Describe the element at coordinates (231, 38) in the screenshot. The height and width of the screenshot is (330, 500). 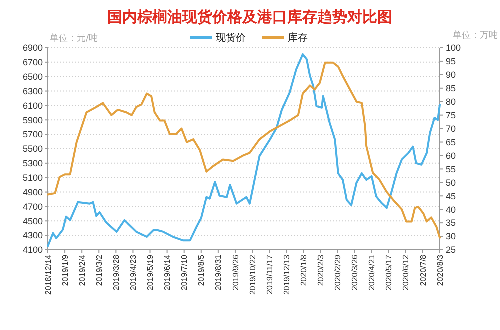
I see `legend-label: 现货价` at that location.